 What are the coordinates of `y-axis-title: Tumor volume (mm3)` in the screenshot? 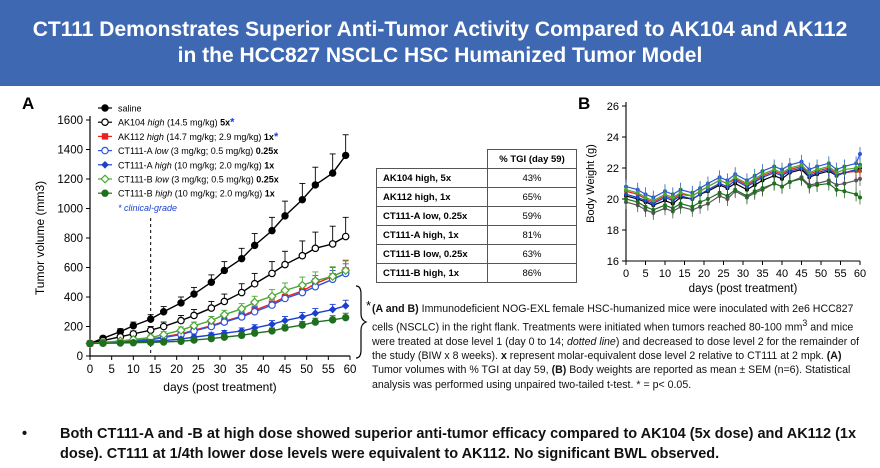 It's located at (40, 238).